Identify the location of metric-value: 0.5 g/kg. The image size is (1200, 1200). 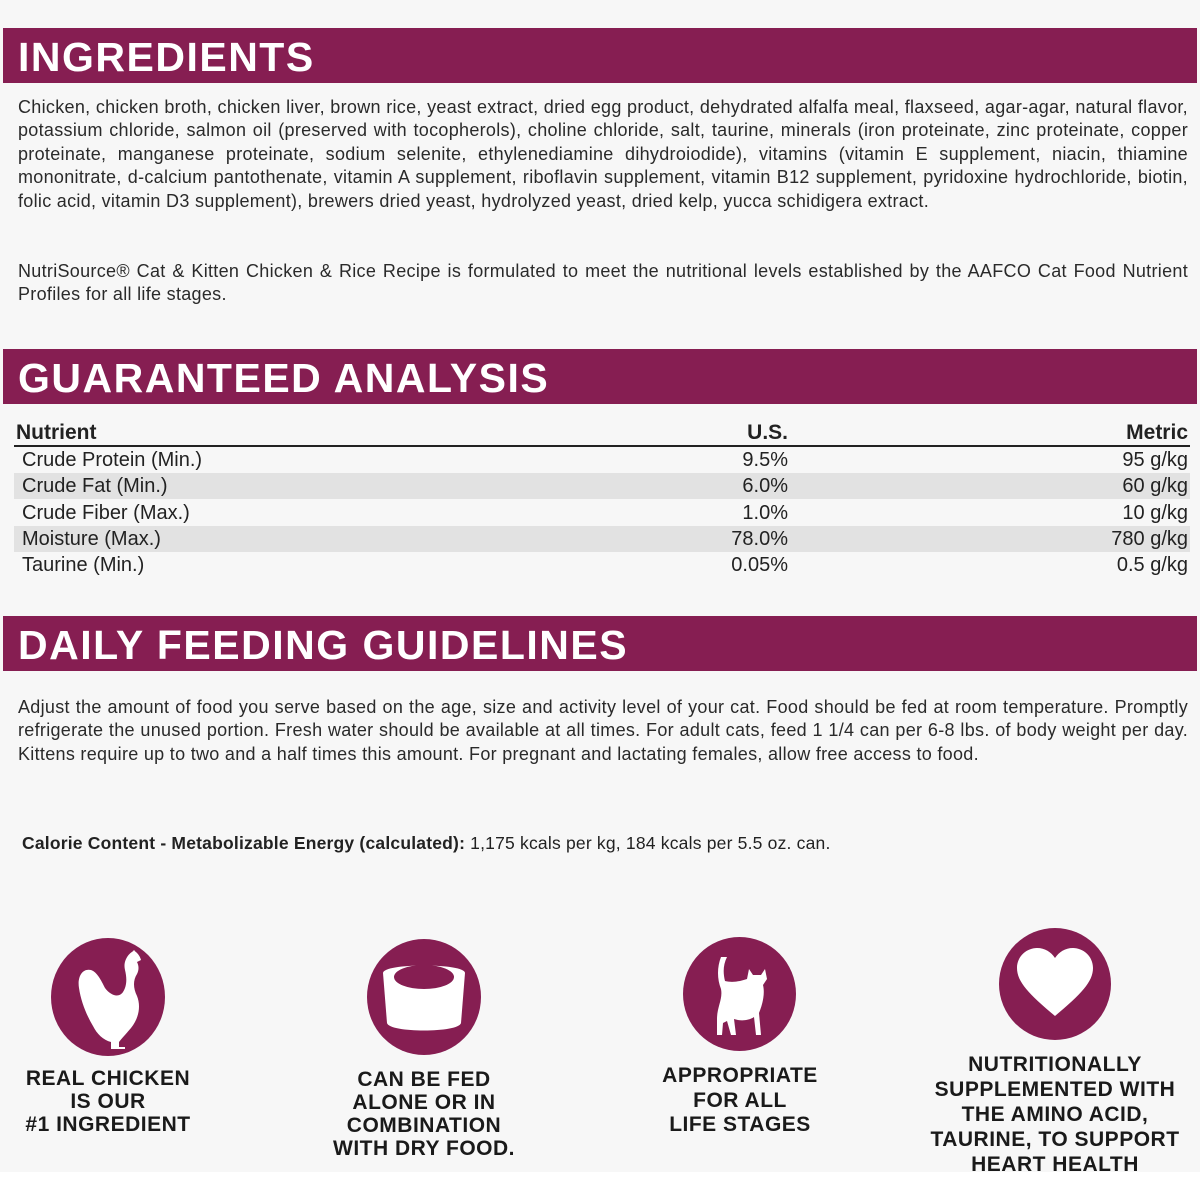
(1152, 565).